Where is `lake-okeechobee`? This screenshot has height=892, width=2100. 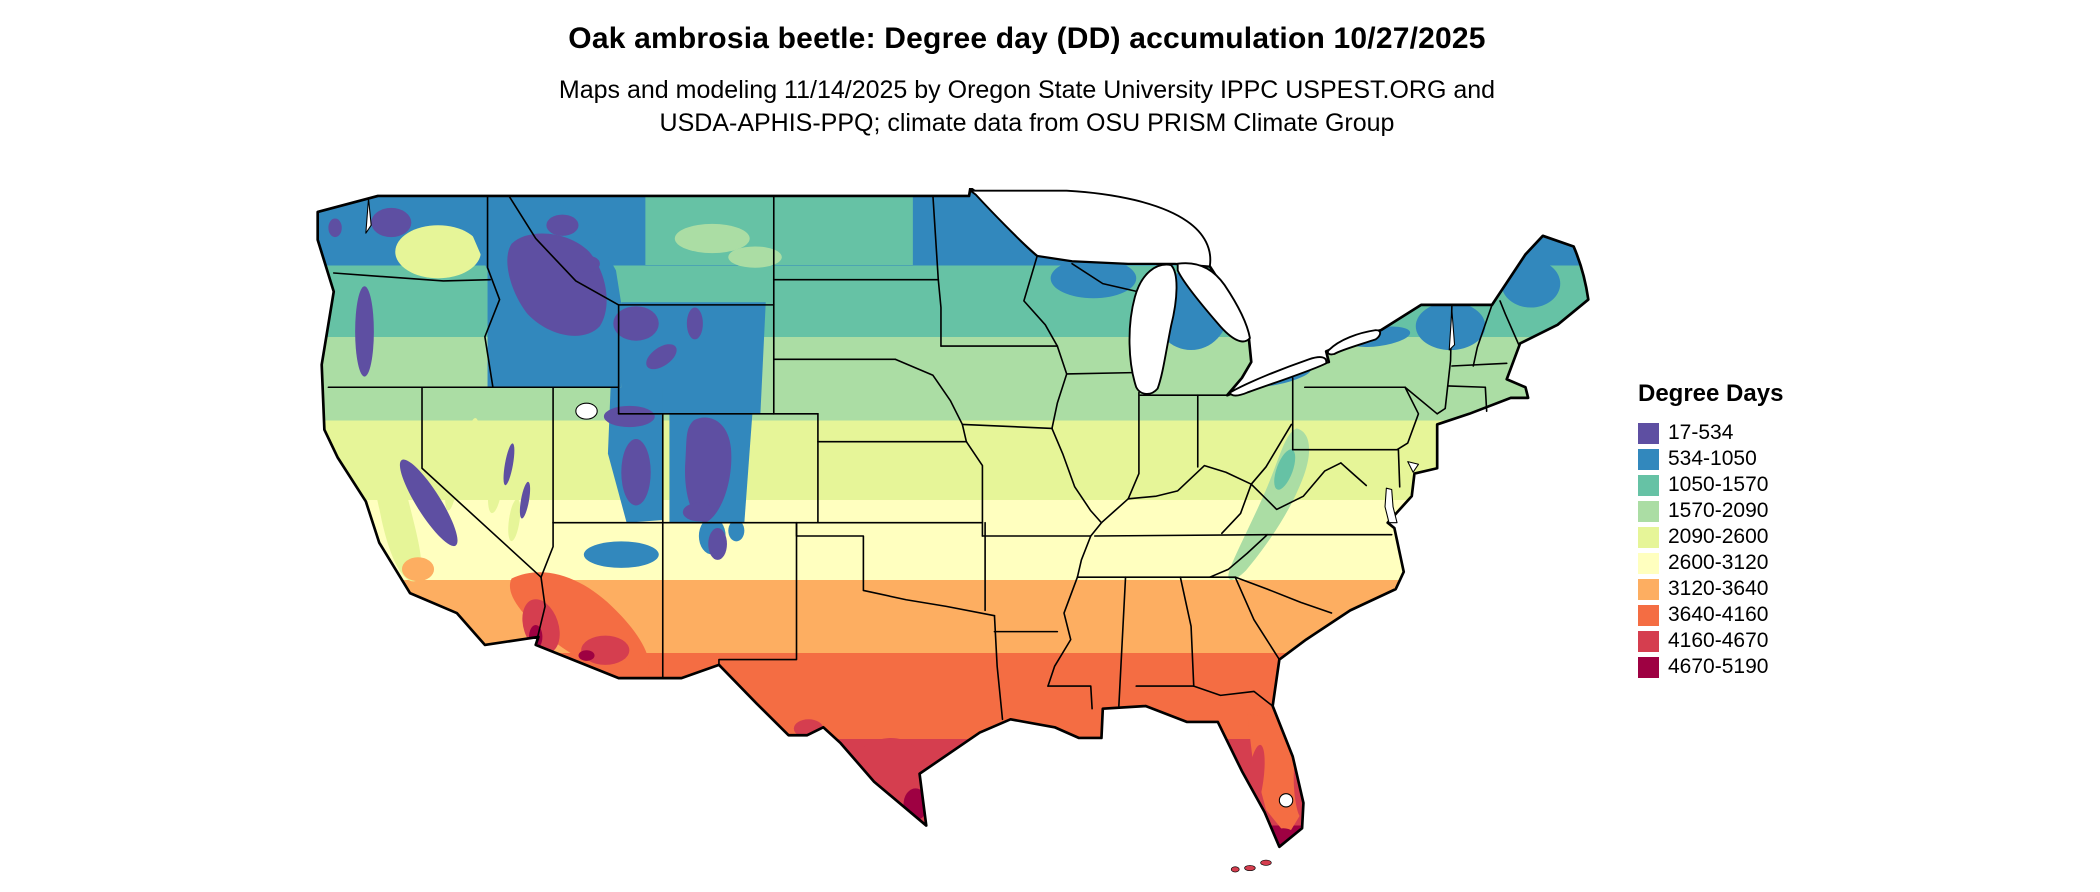
lake-okeechobee is located at coordinates (1286, 800).